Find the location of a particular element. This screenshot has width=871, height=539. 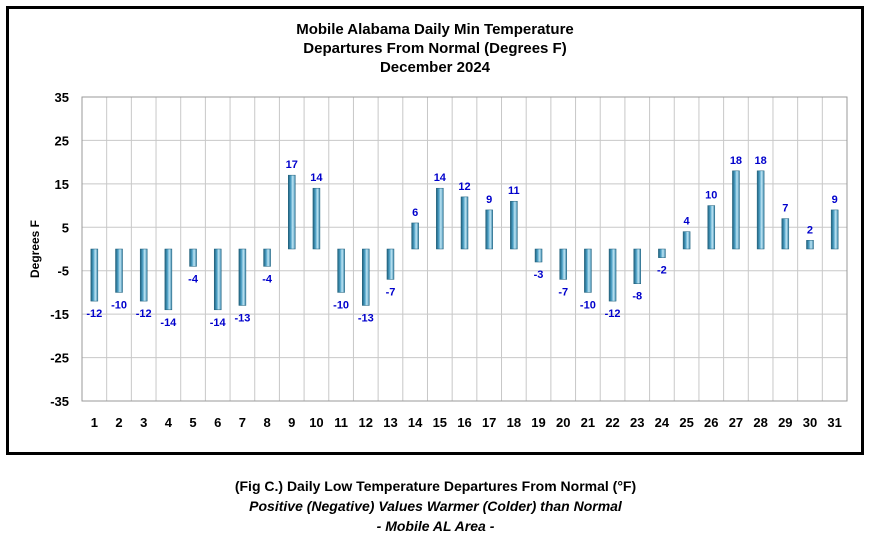

x-tick-label: 5 is located at coordinates (192, 422).